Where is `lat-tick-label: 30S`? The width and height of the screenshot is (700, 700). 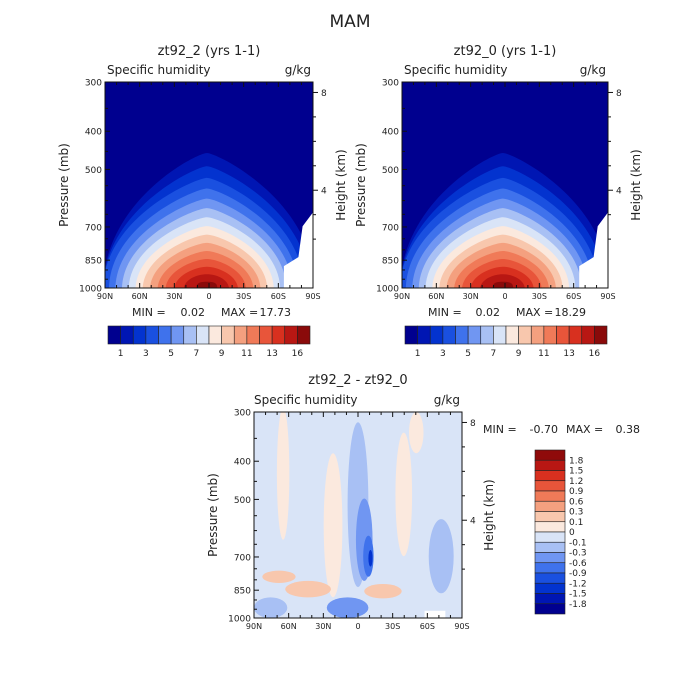 lat-tick-label: 30S is located at coordinates (392, 626).